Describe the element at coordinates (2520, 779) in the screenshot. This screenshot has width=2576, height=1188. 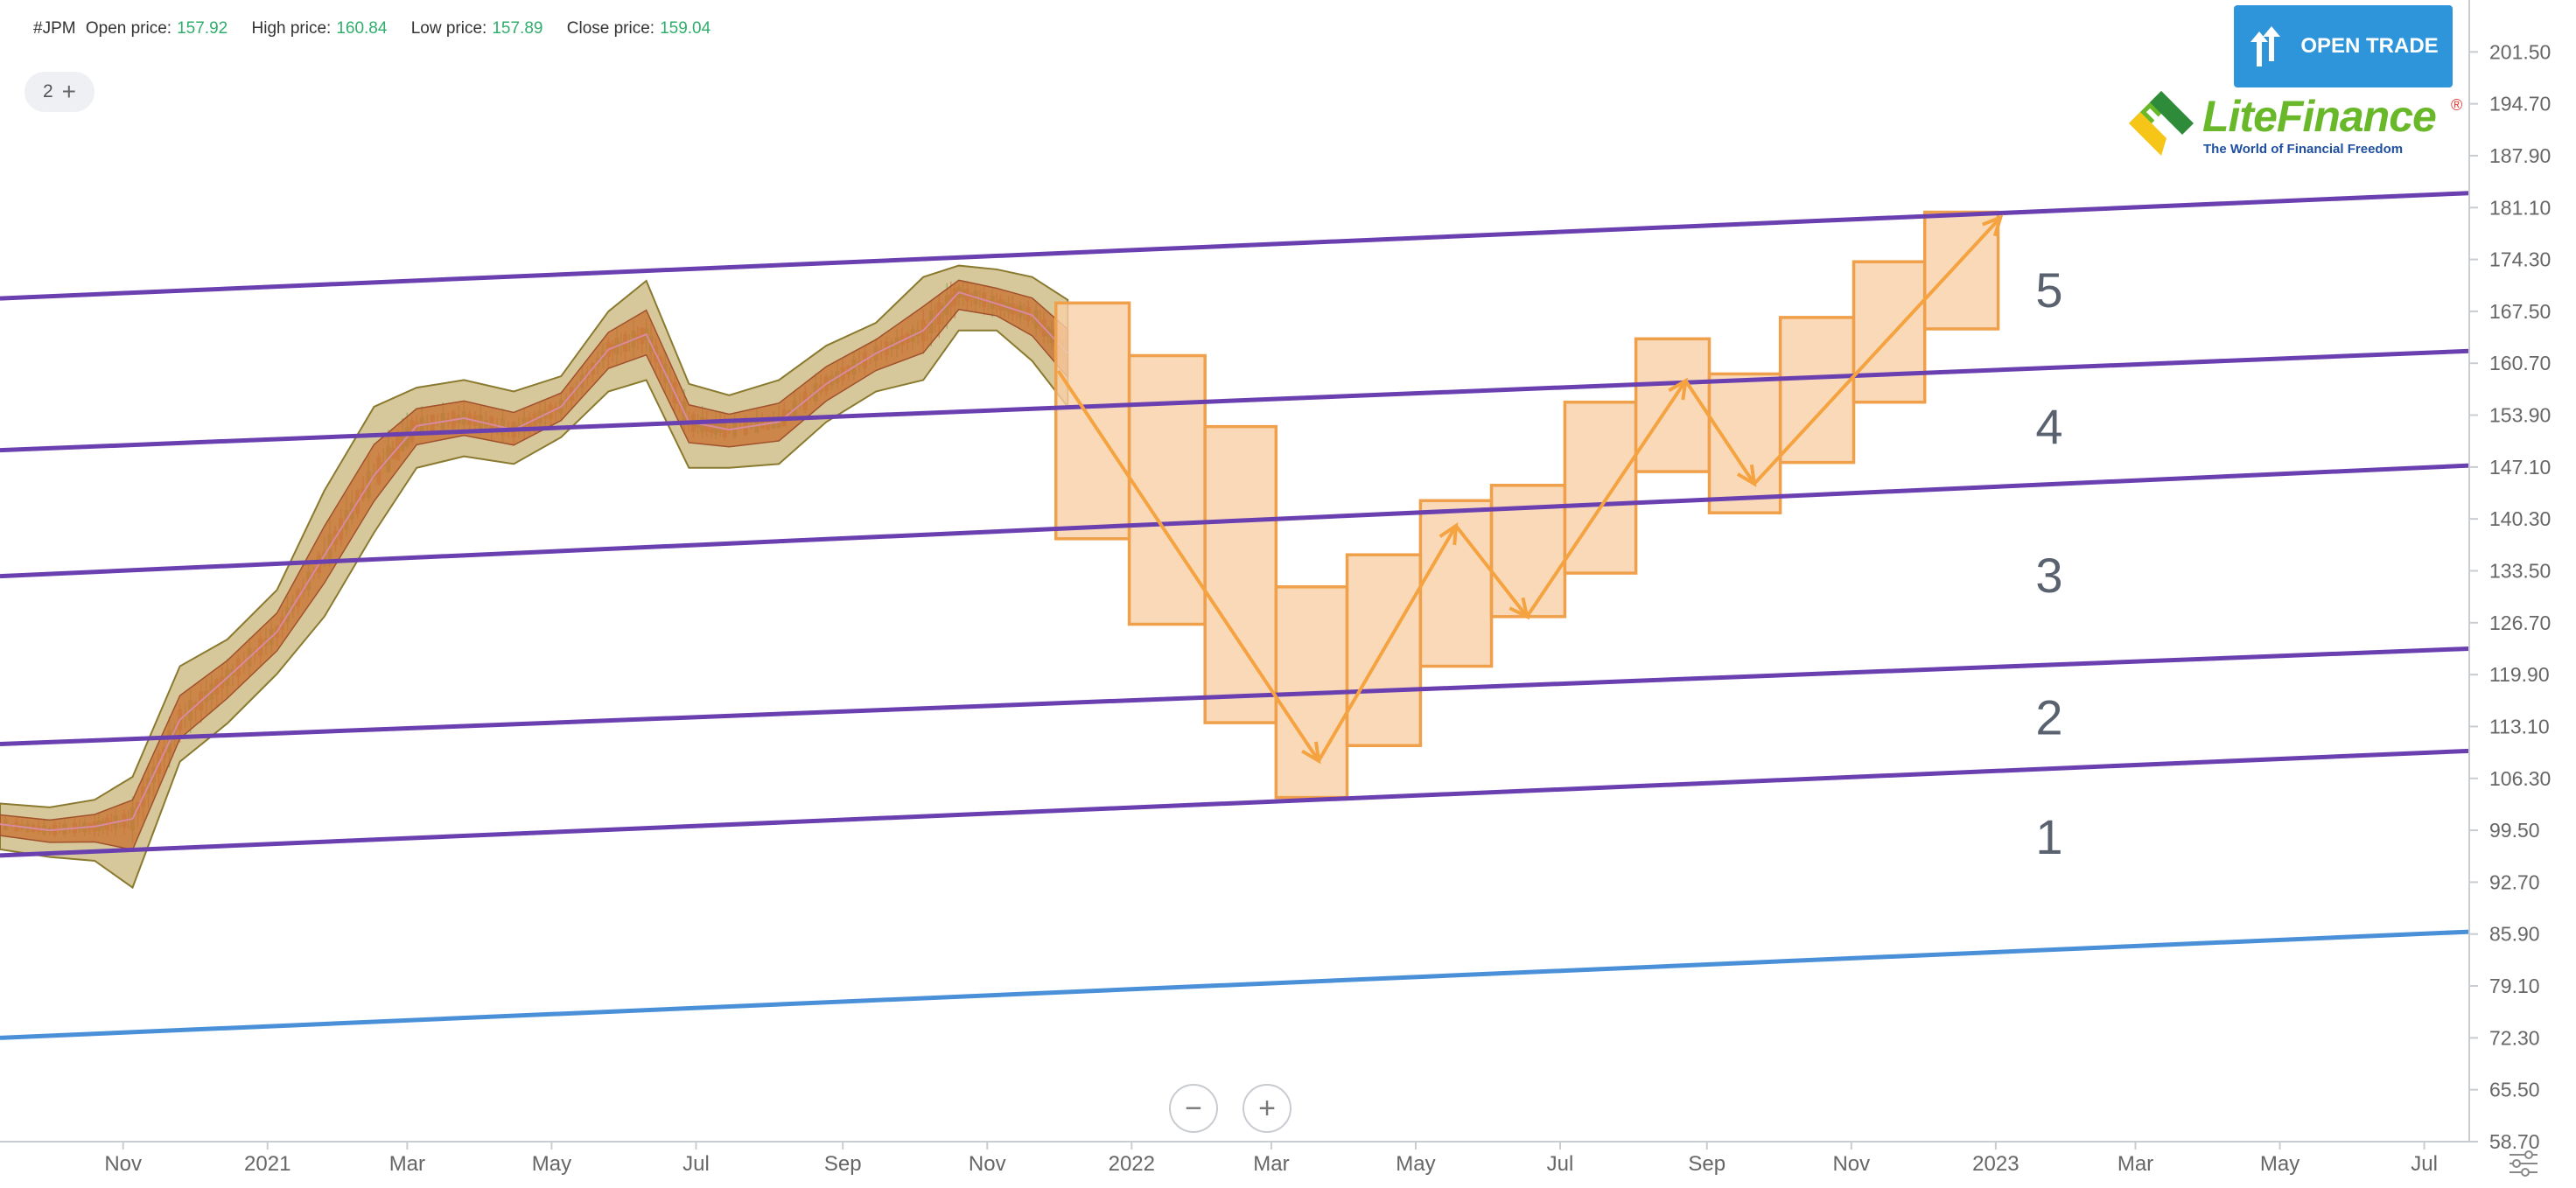
I see `y-tick-label: 106.30` at that location.